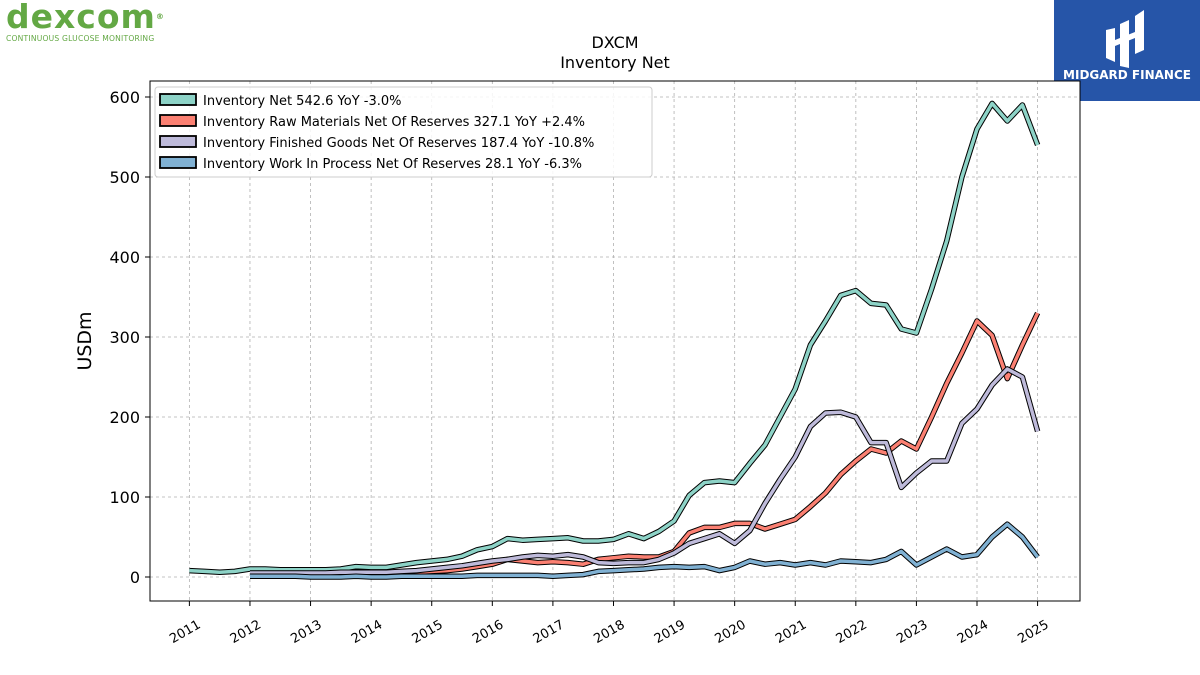 This screenshot has height=675, width=1200. Describe the element at coordinates (428, 632) in the screenshot. I see `x-tick-label: 2015` at that location.